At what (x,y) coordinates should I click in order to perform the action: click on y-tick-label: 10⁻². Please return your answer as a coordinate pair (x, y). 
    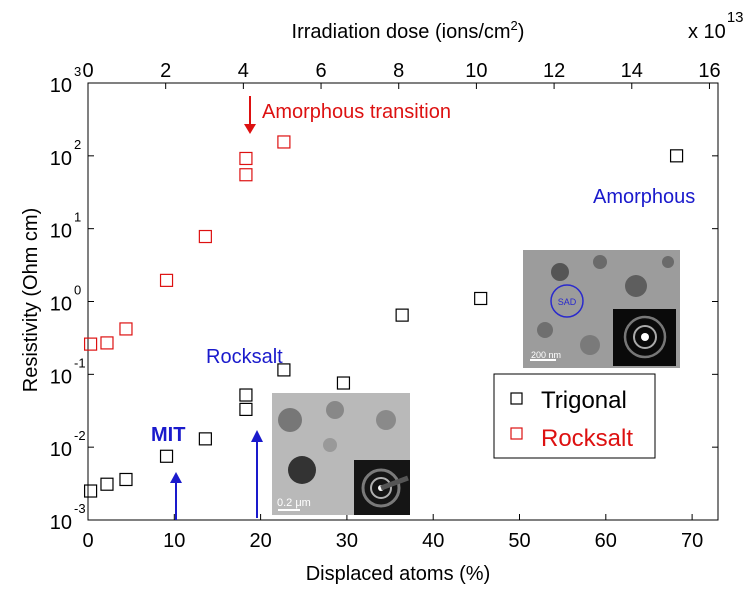
    Looking at the image, I should click on (68, 444).